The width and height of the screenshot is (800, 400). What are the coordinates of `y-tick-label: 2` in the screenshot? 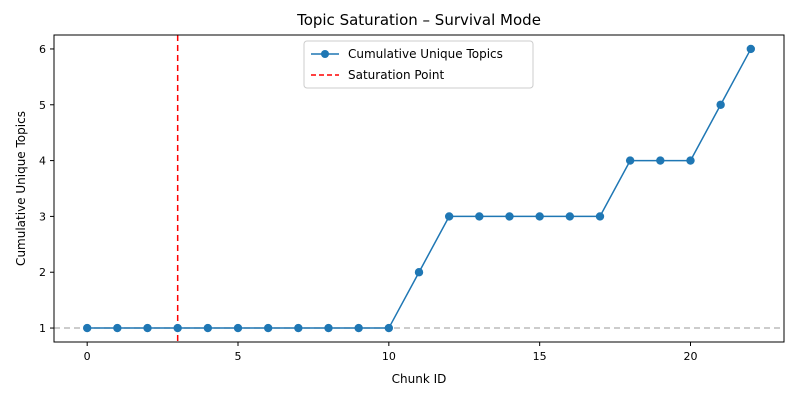 It's located at (42, 272).